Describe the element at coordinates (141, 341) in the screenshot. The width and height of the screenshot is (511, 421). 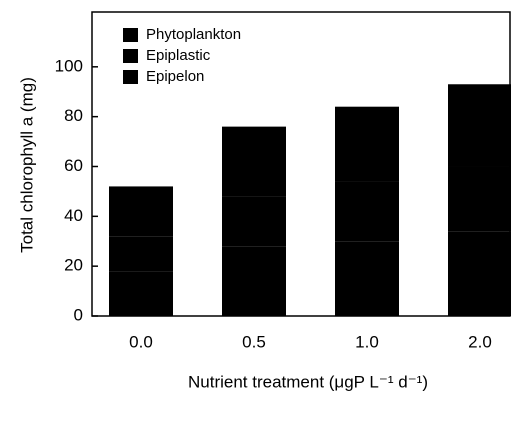
I see `x-tick-label: 0.0` at that location.